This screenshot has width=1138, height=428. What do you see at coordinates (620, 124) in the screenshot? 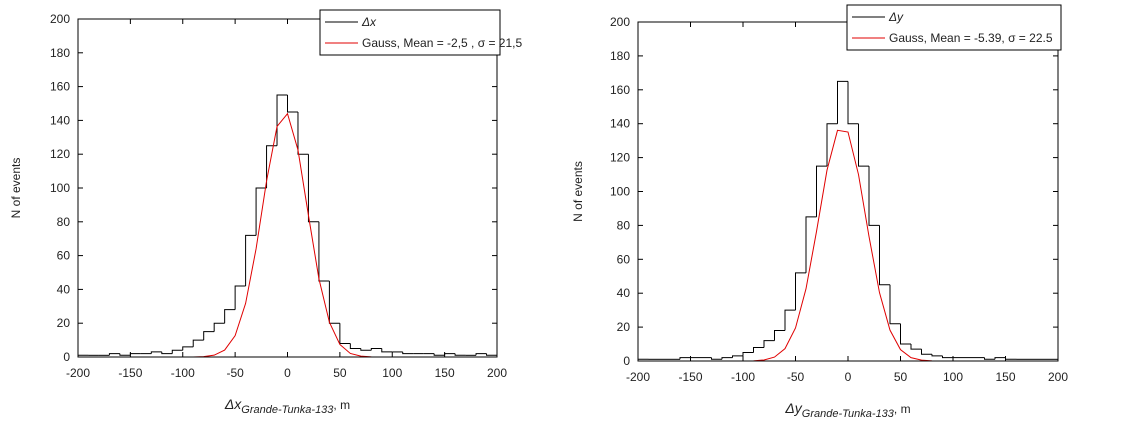
I see `y-tick-label: 140` at bounding box center [620, 124].